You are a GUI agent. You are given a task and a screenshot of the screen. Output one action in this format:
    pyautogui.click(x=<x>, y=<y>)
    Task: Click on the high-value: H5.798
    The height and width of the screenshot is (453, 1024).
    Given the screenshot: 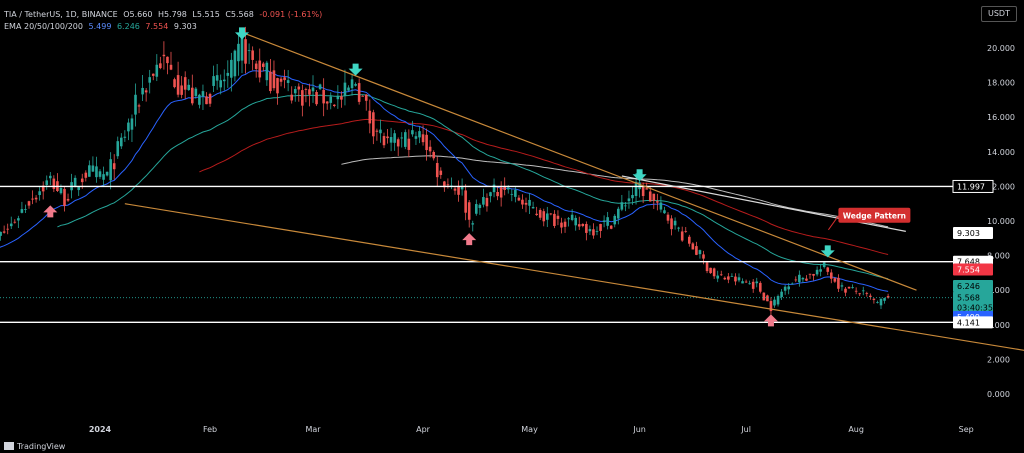 What is the action you would take?
    pyautogui.click(x=172, y=14)
    